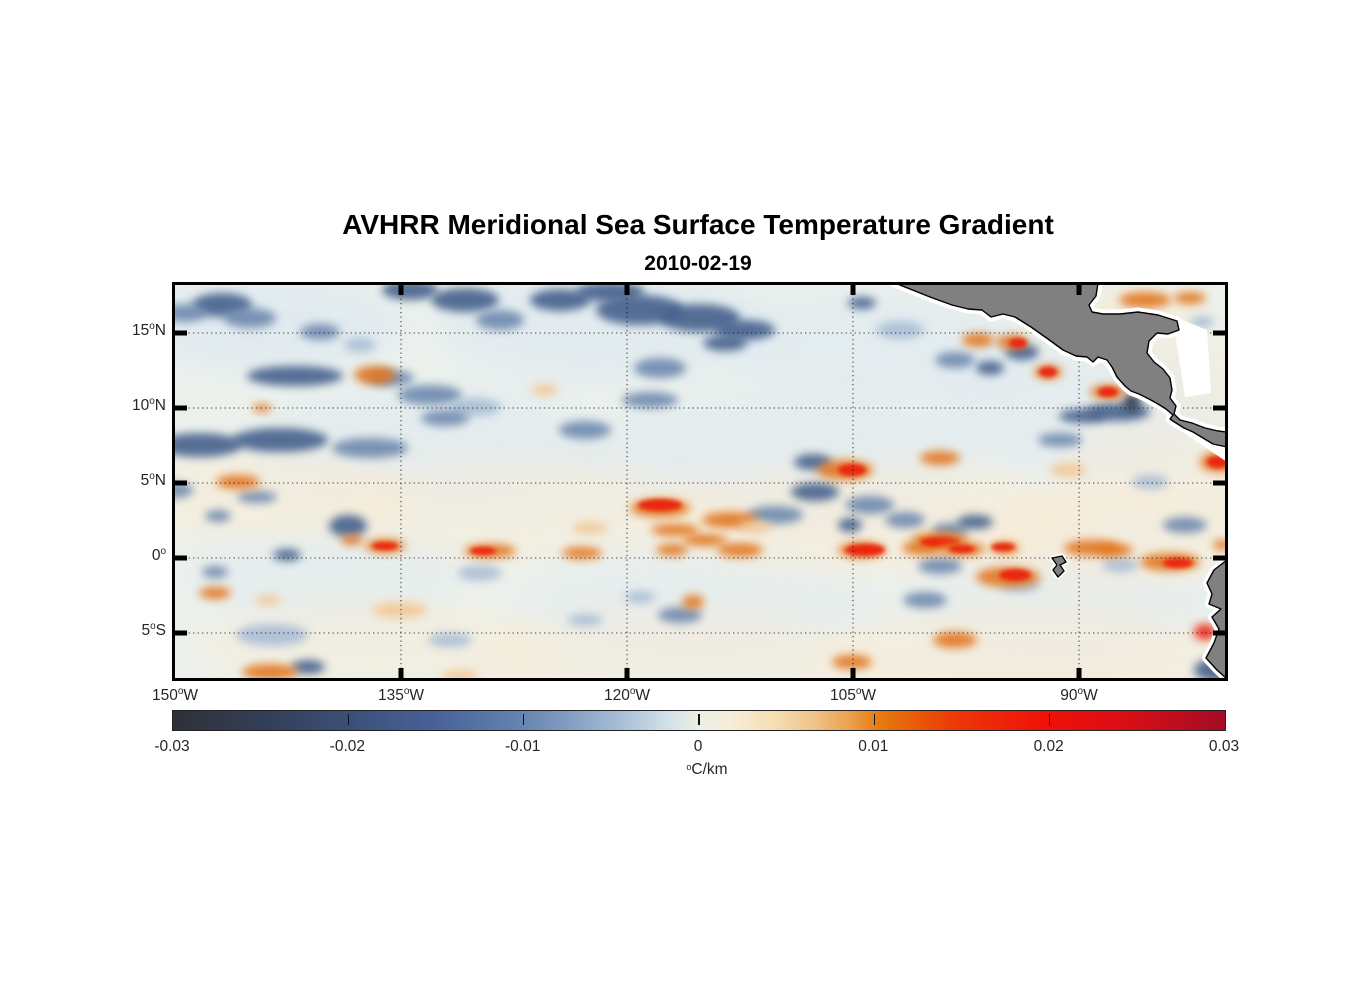 The width and height of the screenshot is (1356, 1000). Describe the element at coordinates (1079, 695) in the screenshot. I see `lon-tick-label: 90oW` at that location.